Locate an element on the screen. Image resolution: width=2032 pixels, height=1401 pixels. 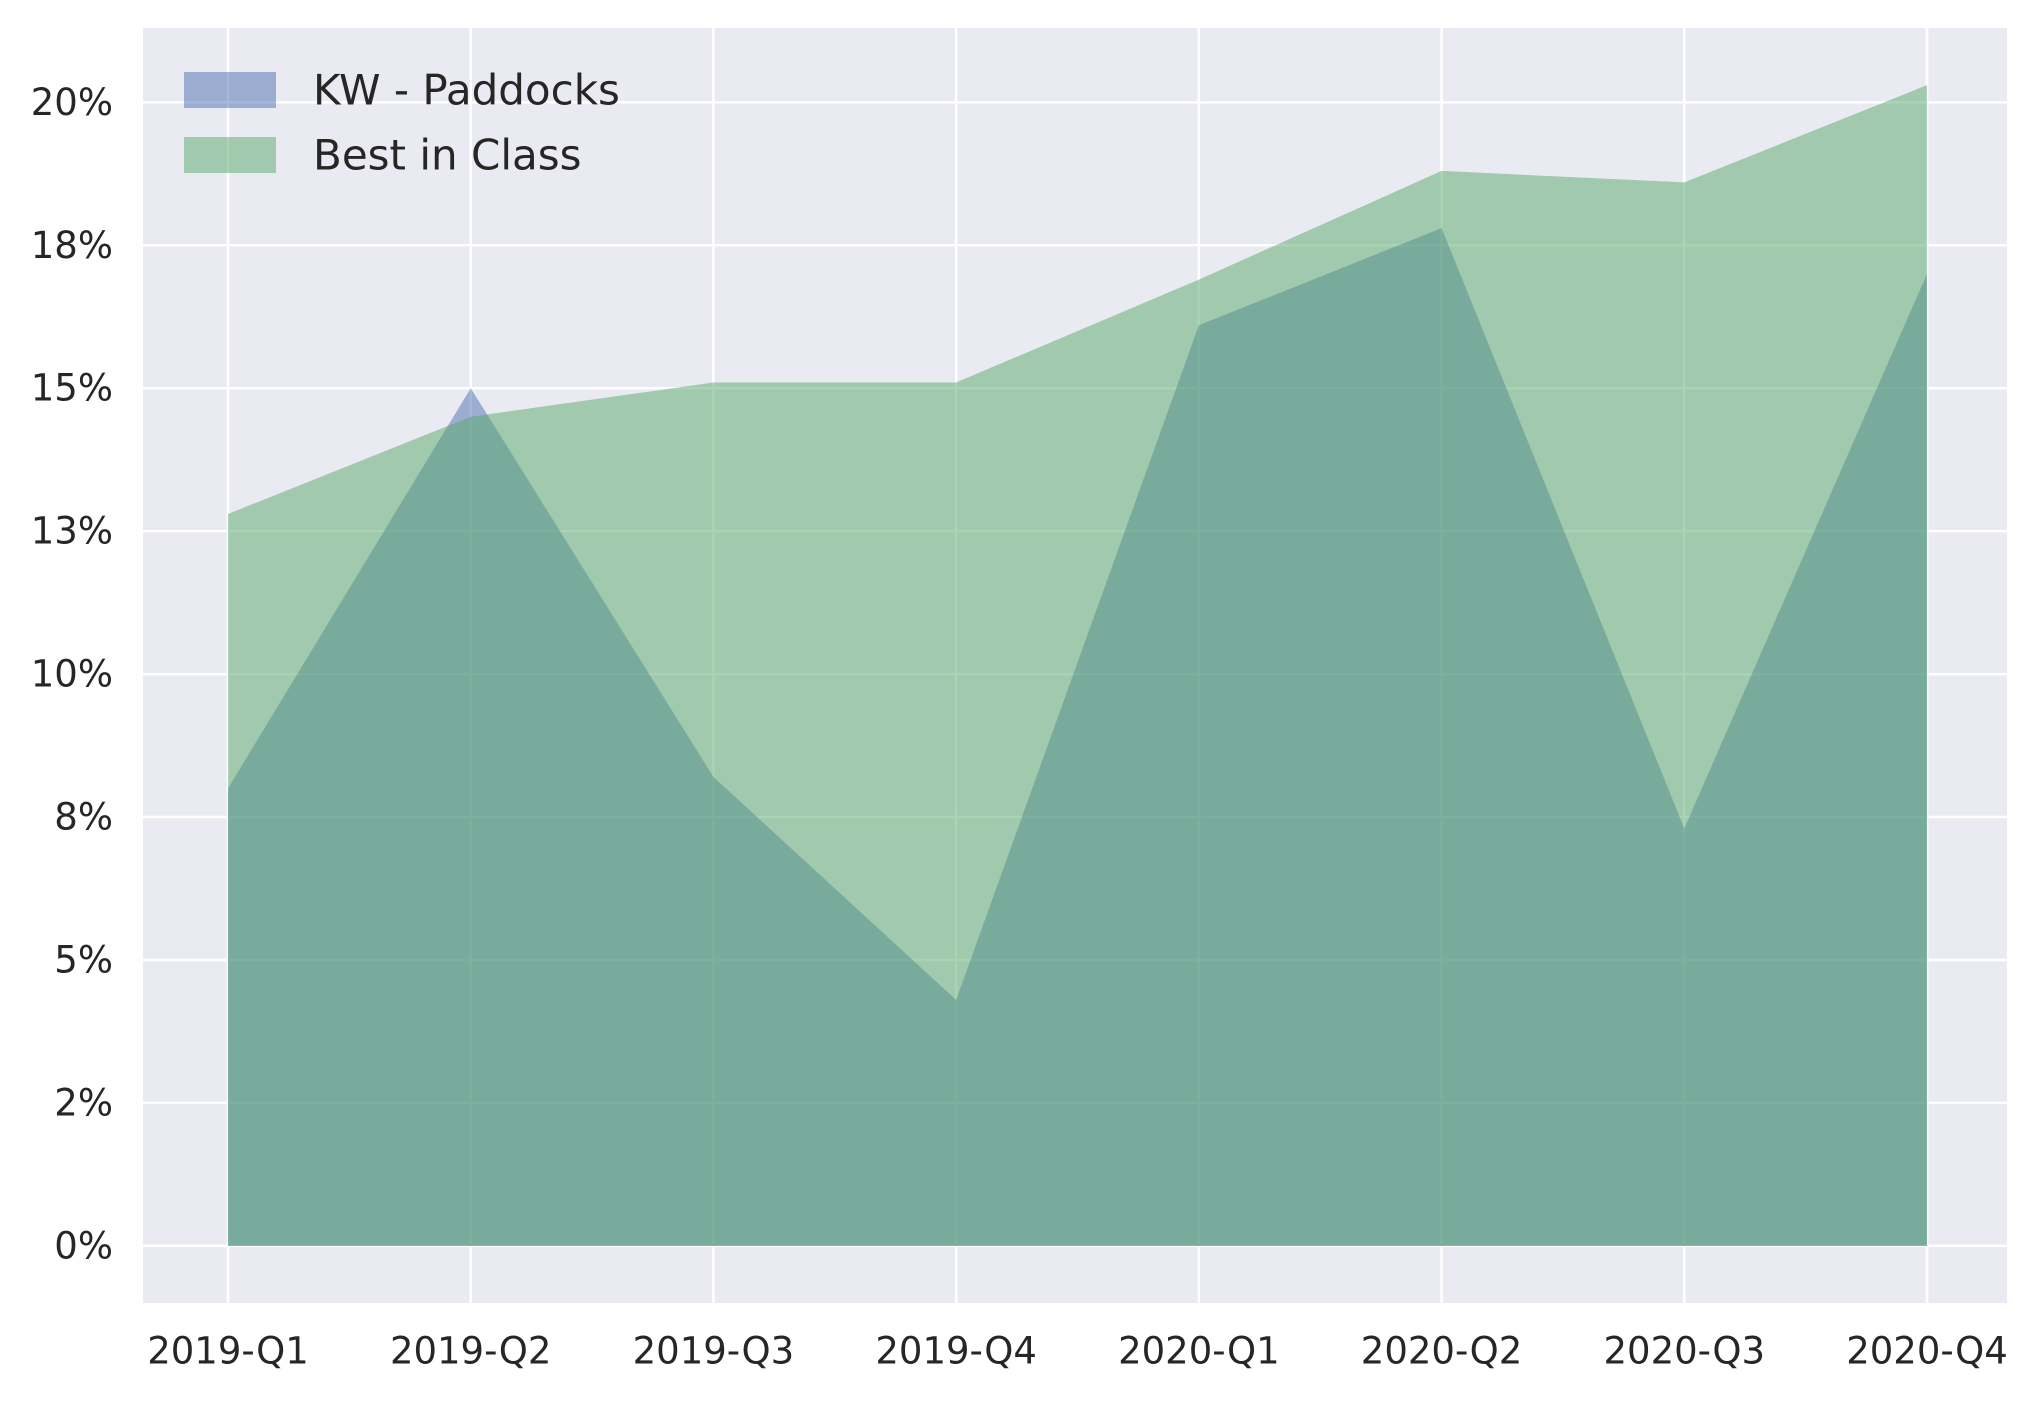
legend: KW - Paddocks Best in Class is located at coordinates (402, 123).